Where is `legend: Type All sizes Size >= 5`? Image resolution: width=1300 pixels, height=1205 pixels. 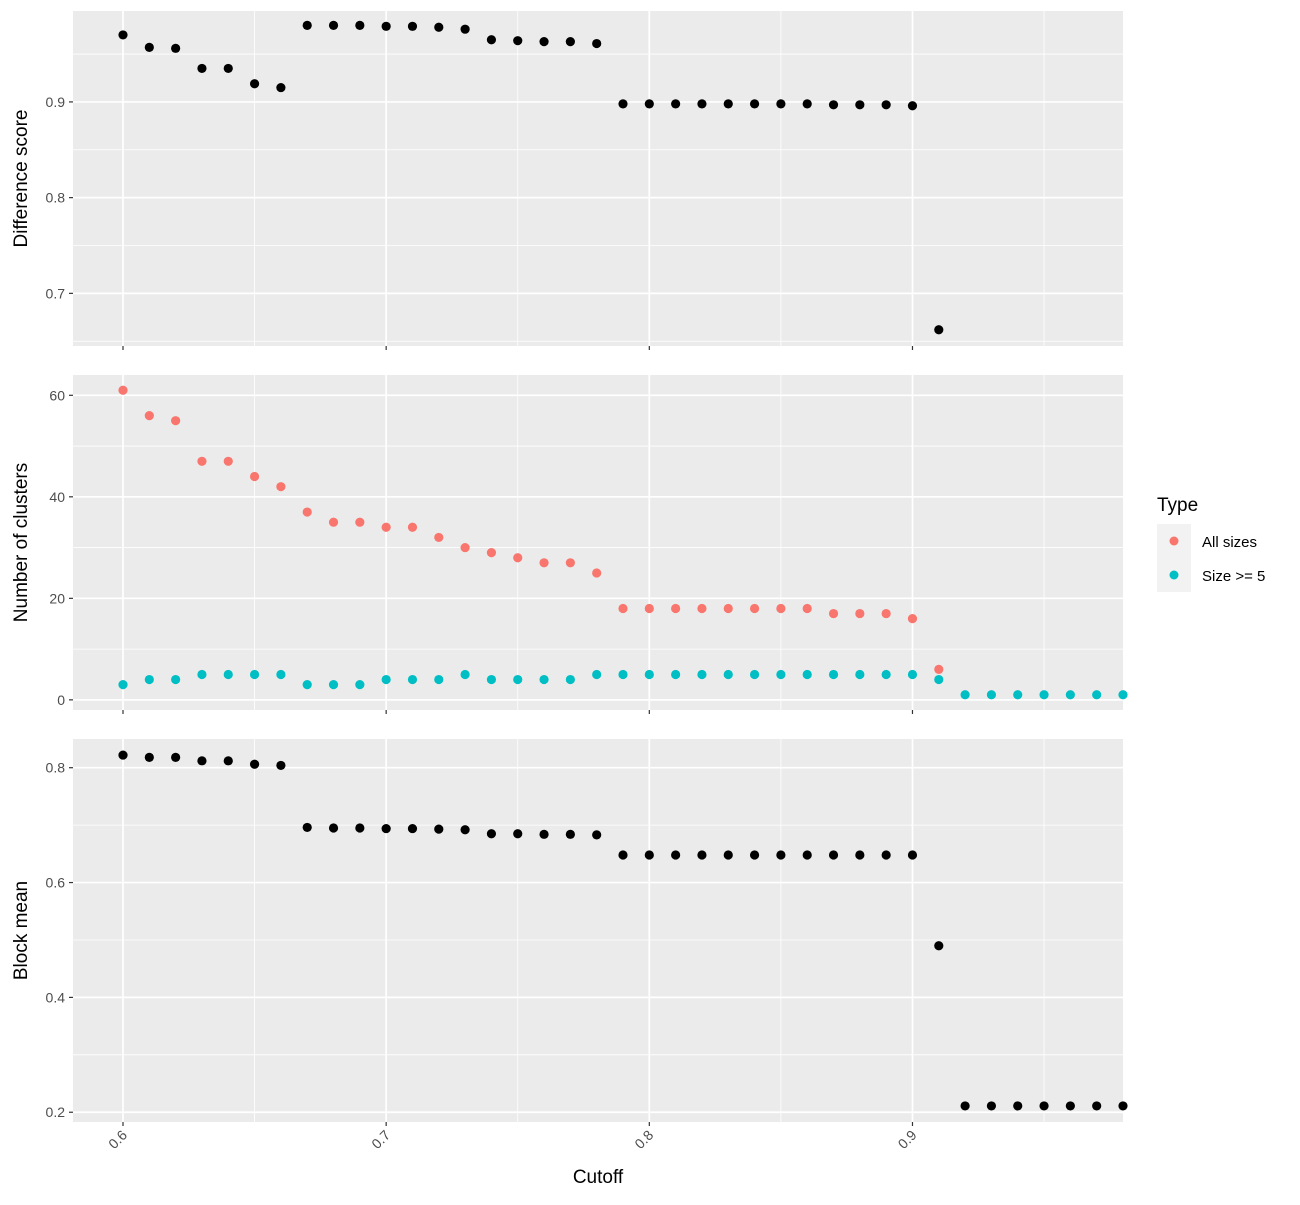 legend: Type All sizes Size >= 5 is located at coordinates (1211, 543).